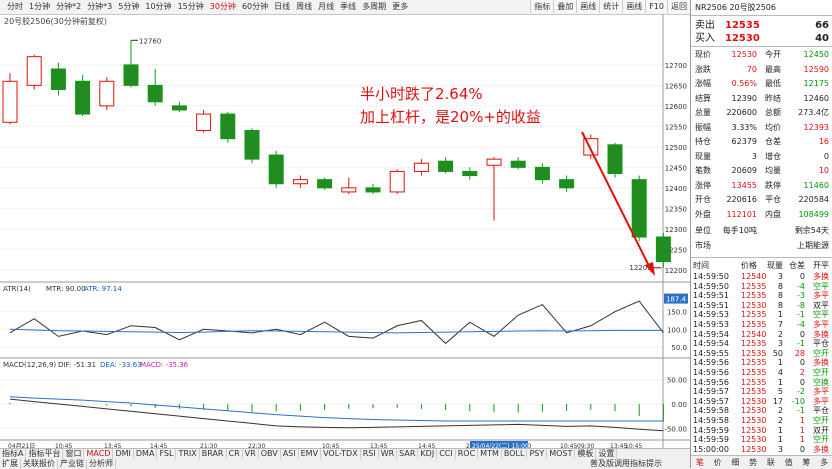 This screenshot has height=469, width=832. I want to click on quote-row: 单位 每手10吨 剩余54天, so click(762, 230).